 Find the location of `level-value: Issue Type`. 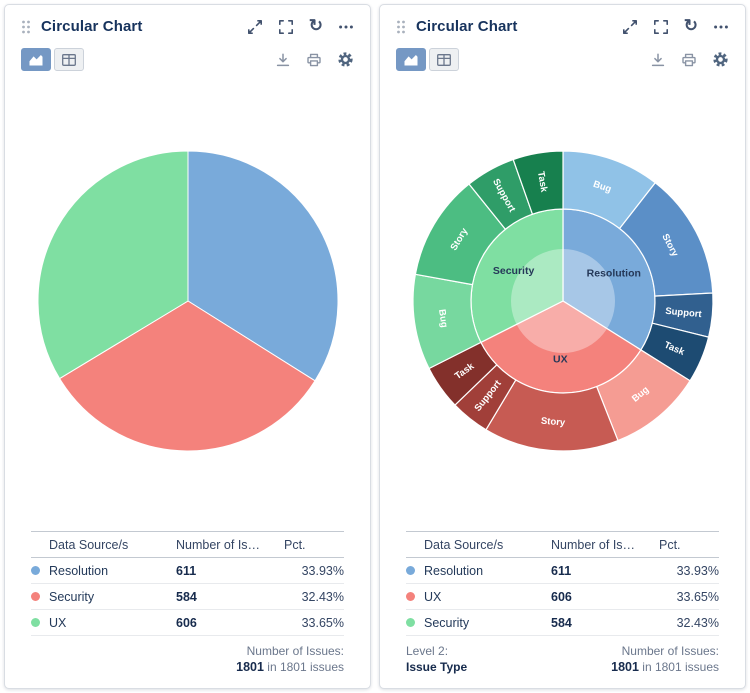

level-value: Issue Type is located at coordinates (437, 667).